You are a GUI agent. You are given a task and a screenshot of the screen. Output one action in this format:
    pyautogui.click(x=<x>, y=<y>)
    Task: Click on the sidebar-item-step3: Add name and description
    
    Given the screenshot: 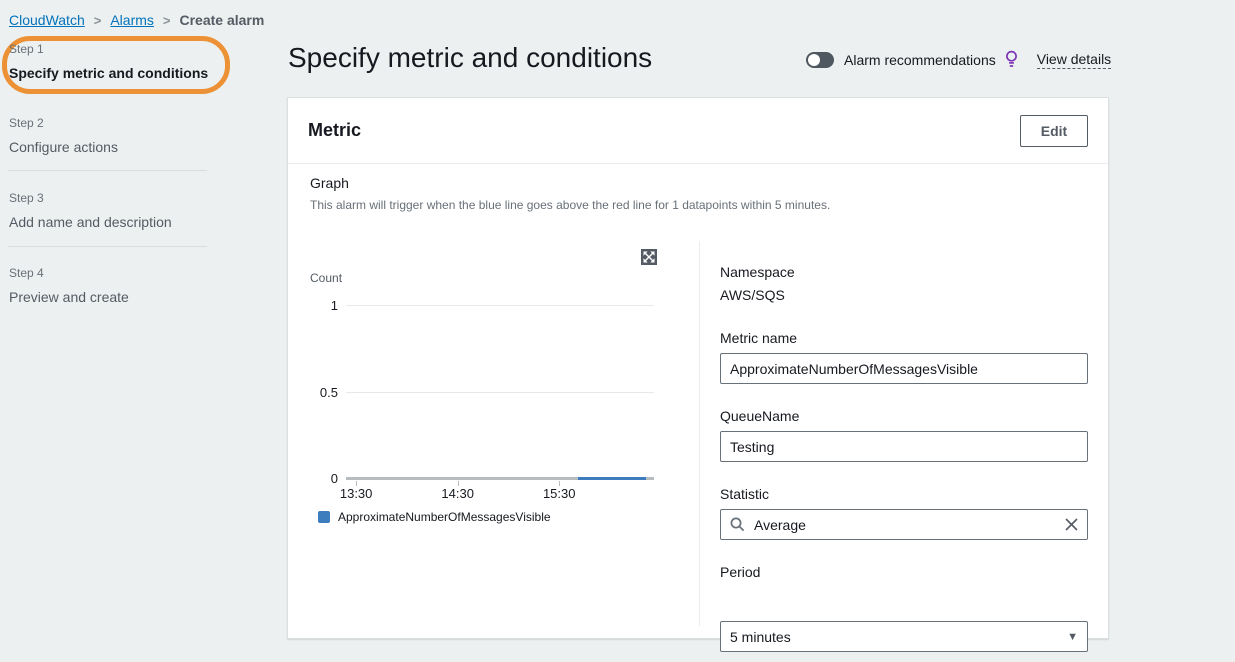 What is the action you would take?
    pyautogui.click(x=90, y=222)
    